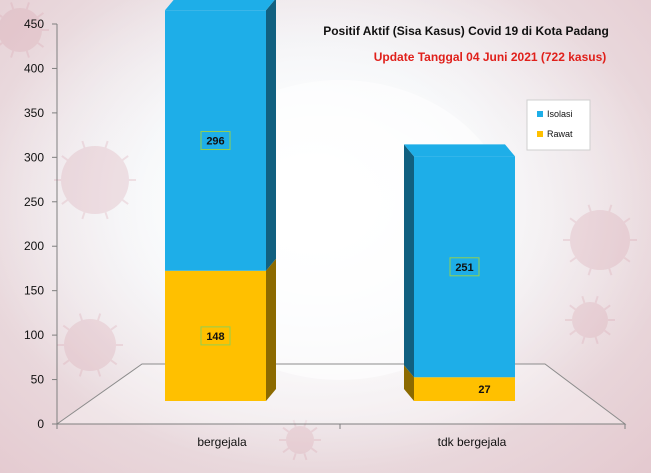 The image size is (651, 473). Describe the element at coordinates (222, 442) in the screenshot. I see `x-tick-label: bergejala` at that location.